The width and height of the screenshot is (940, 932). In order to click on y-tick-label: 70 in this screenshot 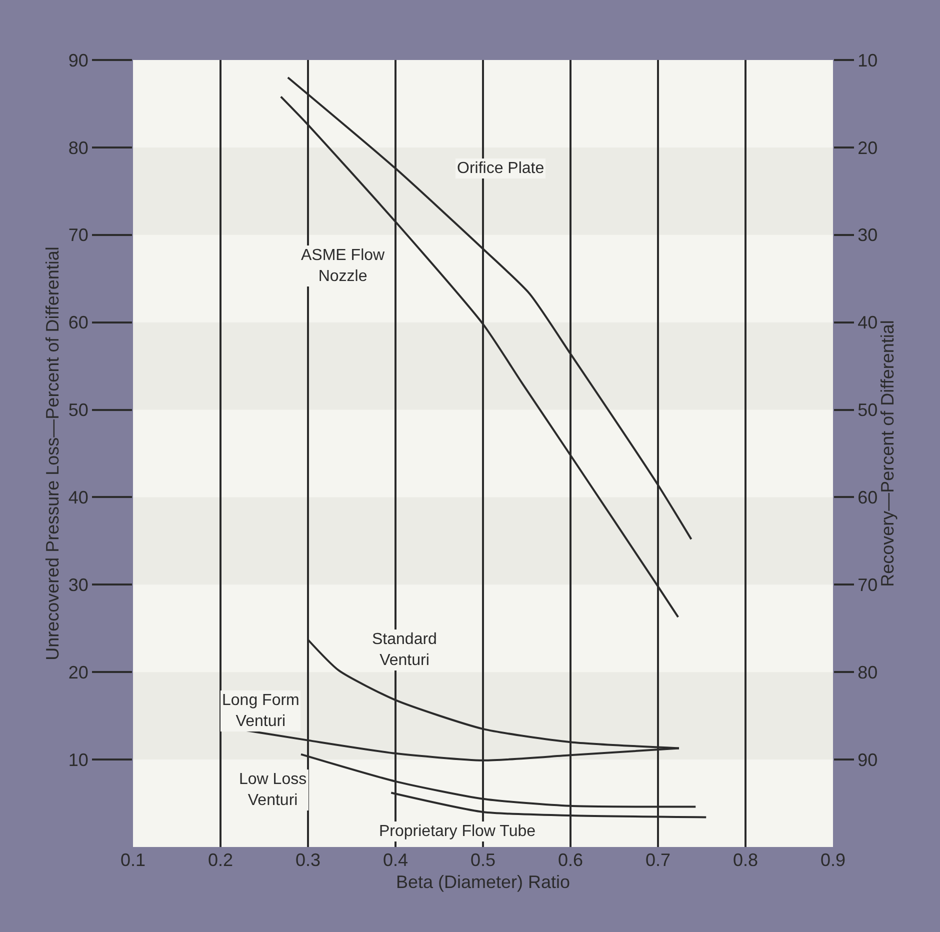, I will do `click(78, 235)`.